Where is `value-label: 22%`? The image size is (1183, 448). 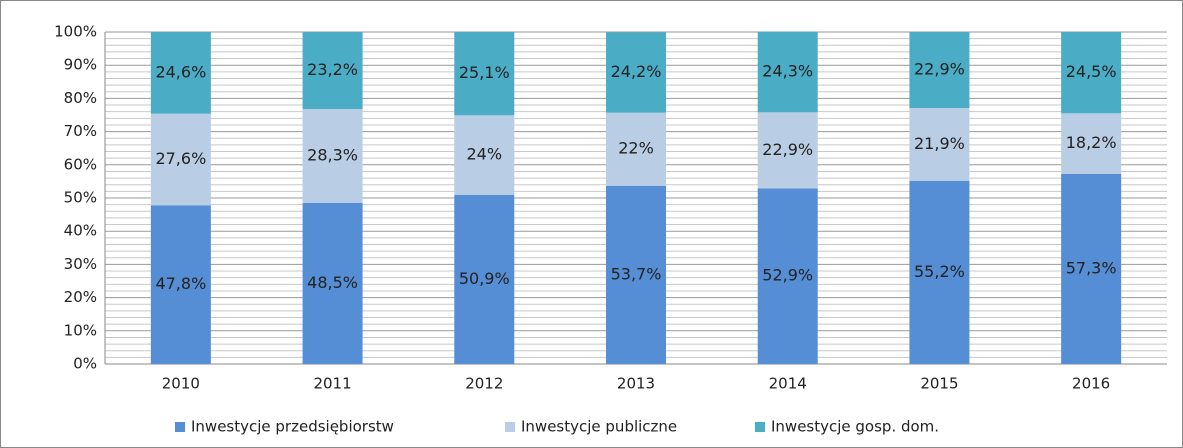 value-label: 22% is located at coordinates (636, 148).